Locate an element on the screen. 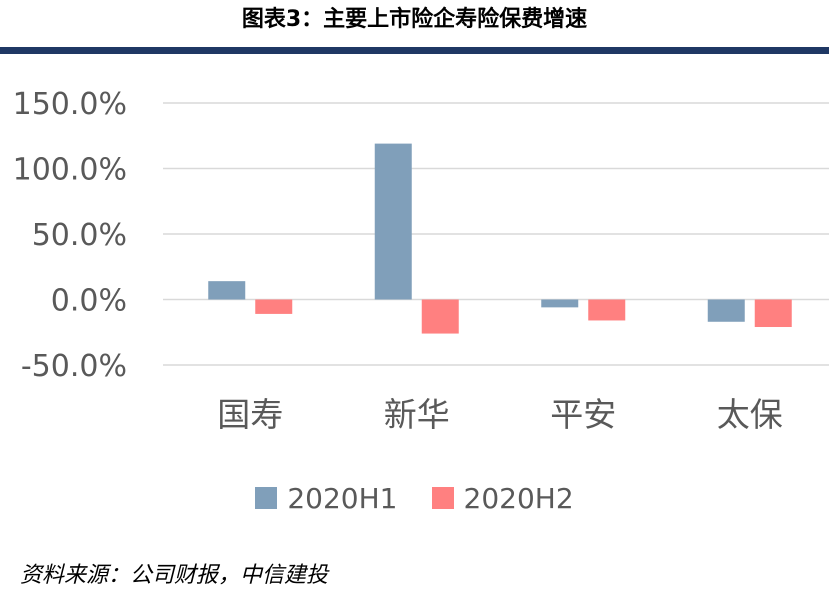  chart-title: 图表3：主要上市险企寿险保费增速 is located at coordinates (414, 19).